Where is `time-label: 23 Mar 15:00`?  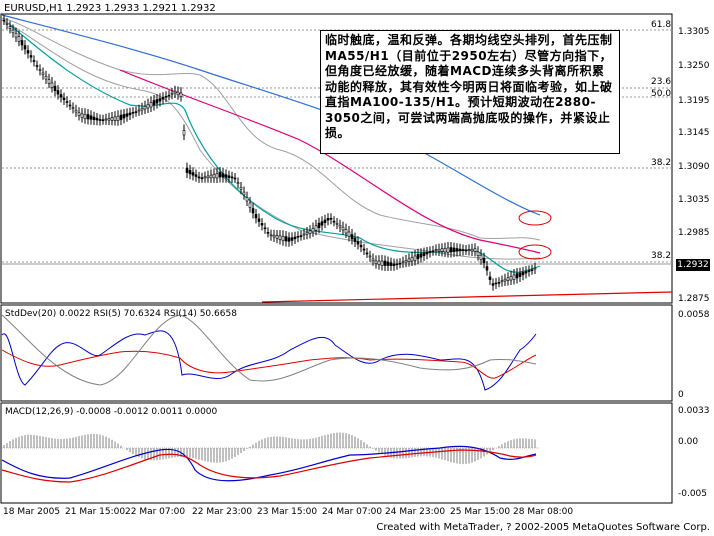
time-label: 23 Mar 15:00 is located at coordinates (287, 512).